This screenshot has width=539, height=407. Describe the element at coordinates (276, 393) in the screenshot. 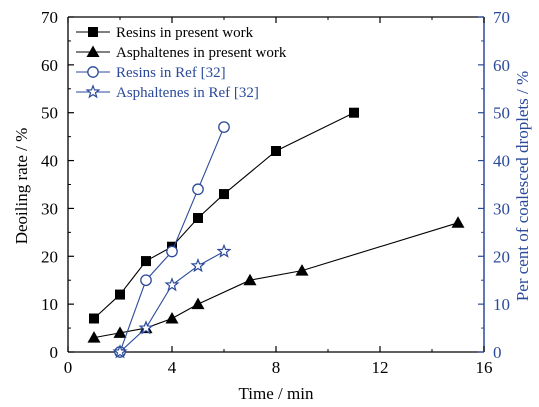

I see `x-axis-title: Time / min` at that location.